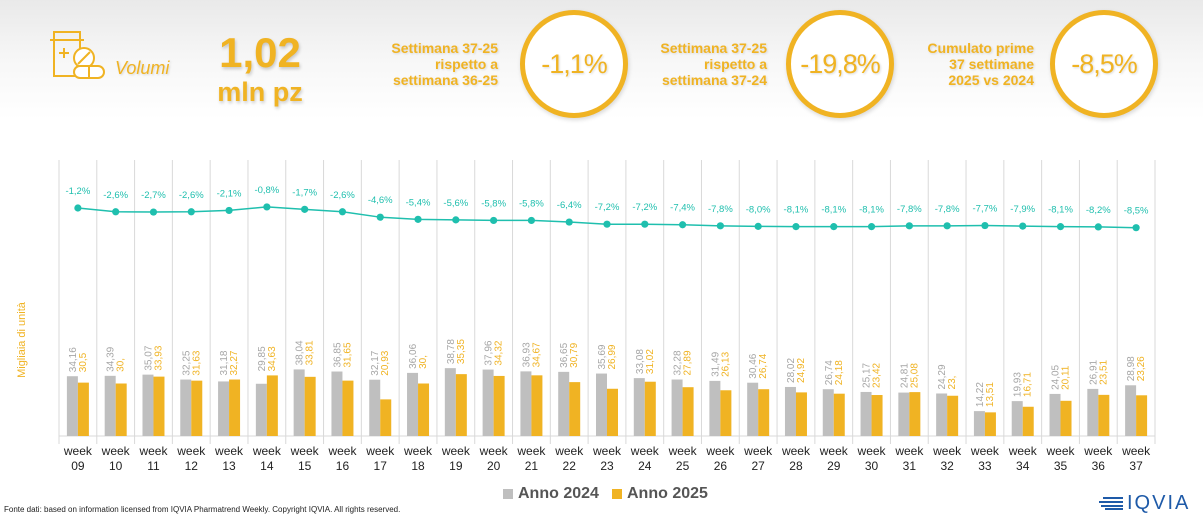  What do you see at coordinates (867, 374) in the screenshot?
I see `bar-label-2024: 25,17` at bounding box center [867, 374].